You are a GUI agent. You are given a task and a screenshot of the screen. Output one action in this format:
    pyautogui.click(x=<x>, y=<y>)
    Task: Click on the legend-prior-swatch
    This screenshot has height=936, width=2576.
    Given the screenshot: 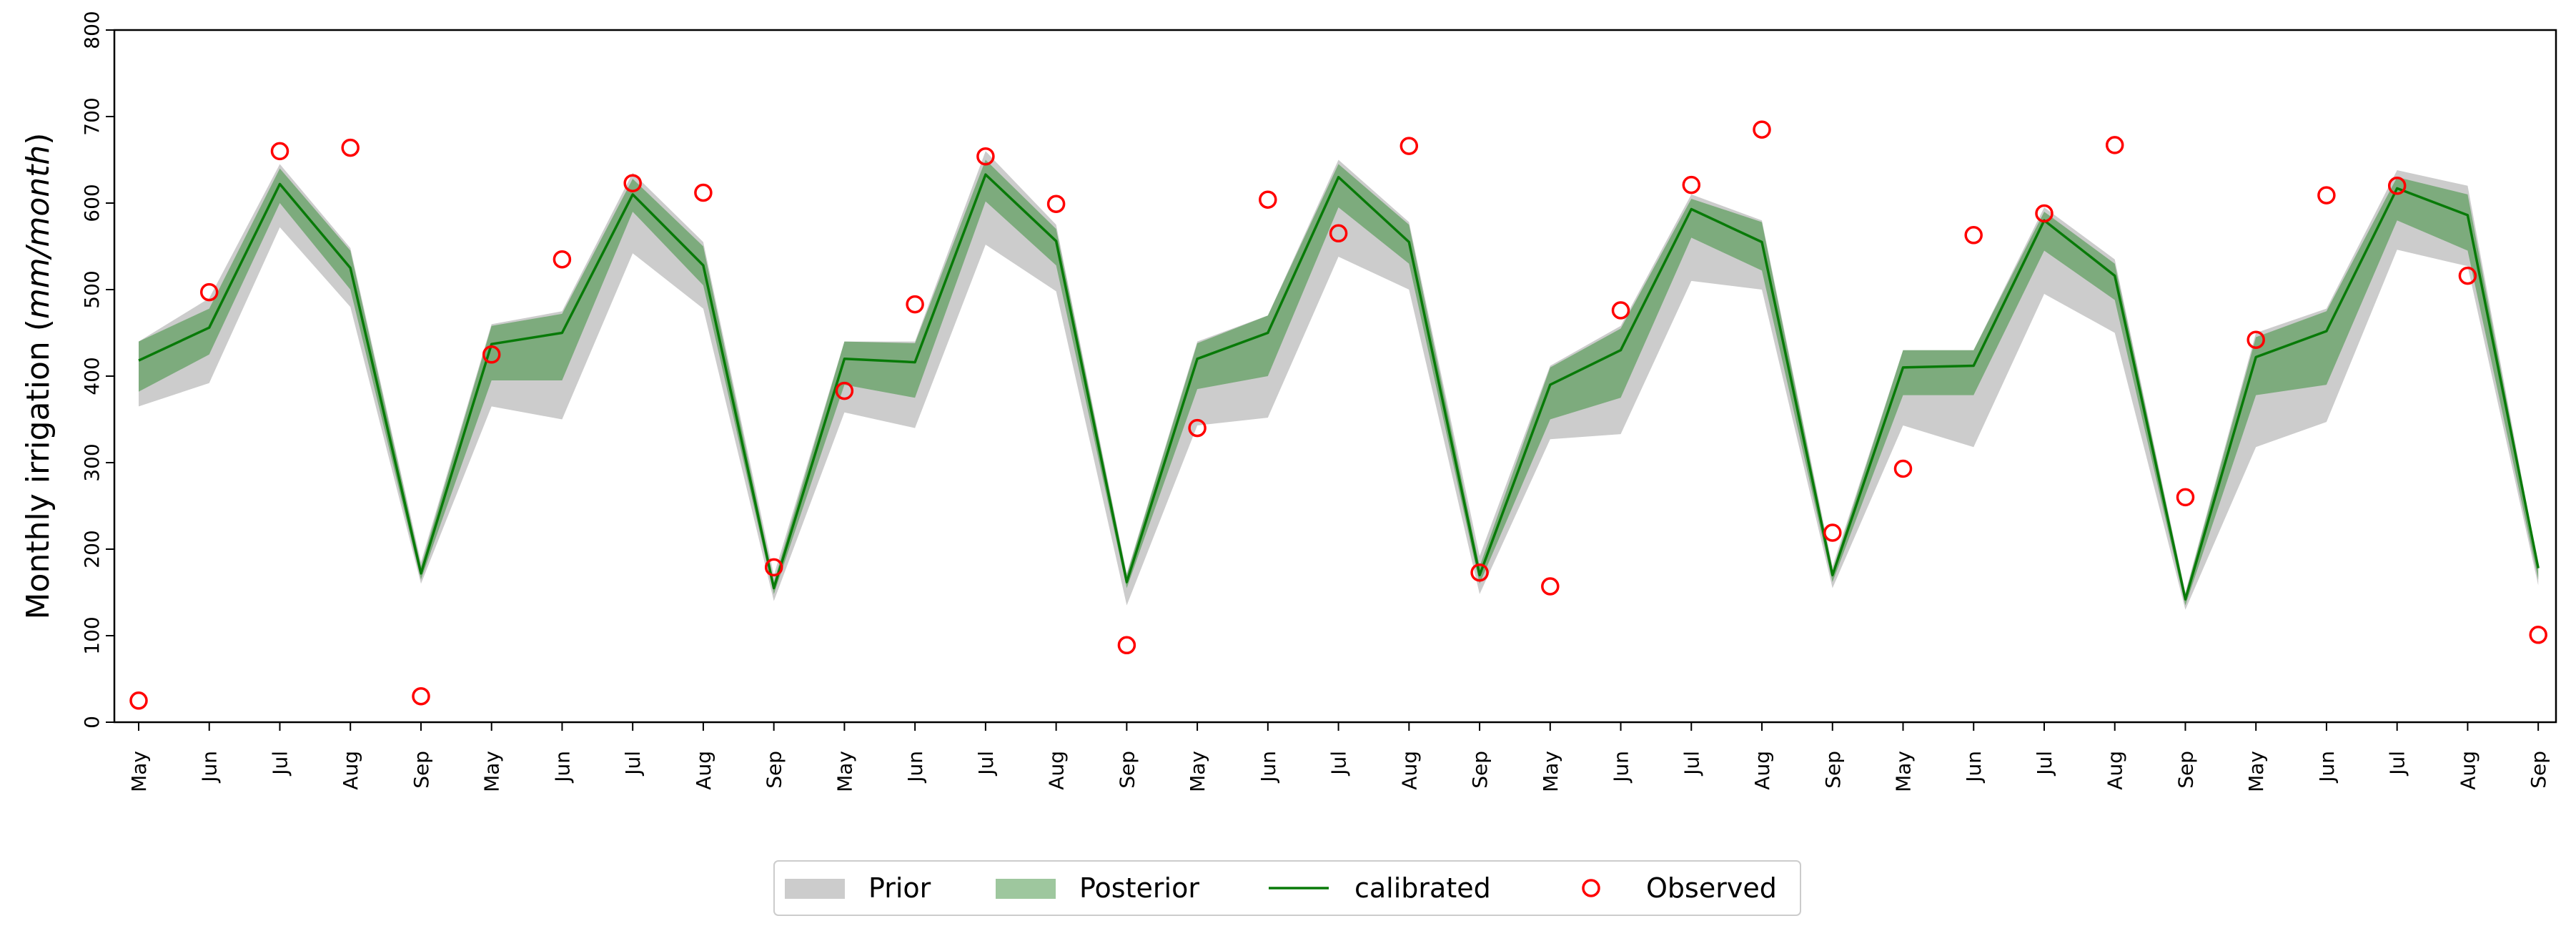 What is the action you would take?
    pyautogui.click(x=815, y=889)
    